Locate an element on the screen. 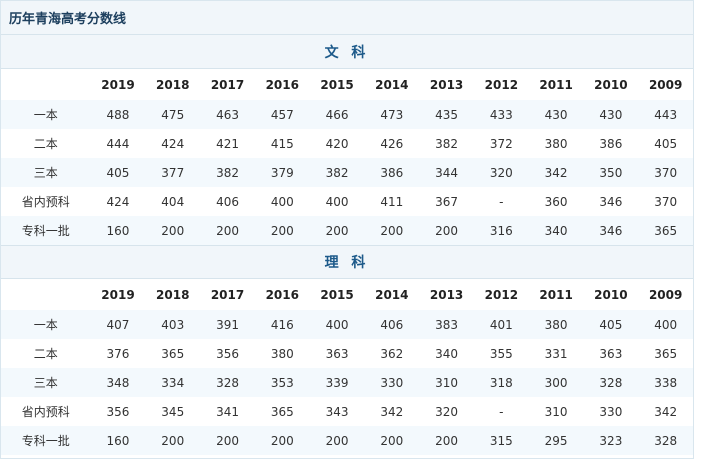 This screenshot has height=459, width=701. table-row: 三本 405 377 382 379 382 386 344 320 342 350 370 is located at coordinates (347, 172).